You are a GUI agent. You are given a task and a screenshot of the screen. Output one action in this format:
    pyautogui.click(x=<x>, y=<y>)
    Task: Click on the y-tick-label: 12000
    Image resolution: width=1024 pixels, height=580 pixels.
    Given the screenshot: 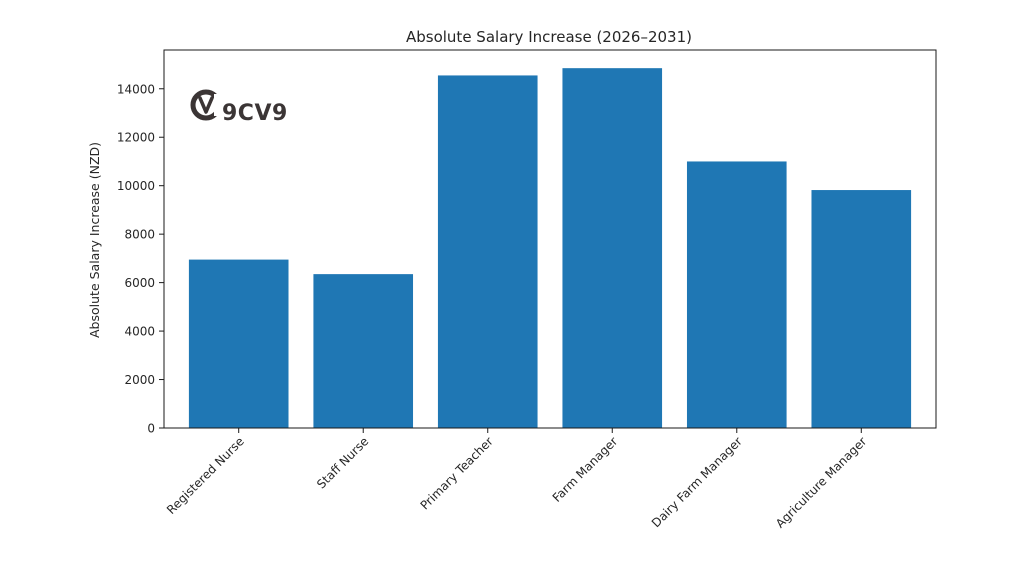 What is the action you would take?
    pyautogui.click(x=136, y=138)
    